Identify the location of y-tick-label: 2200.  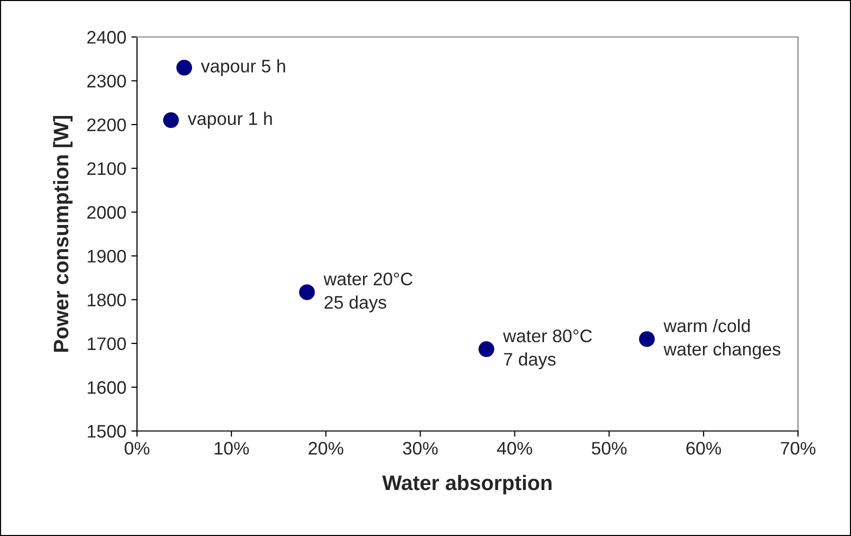
(106, 125).